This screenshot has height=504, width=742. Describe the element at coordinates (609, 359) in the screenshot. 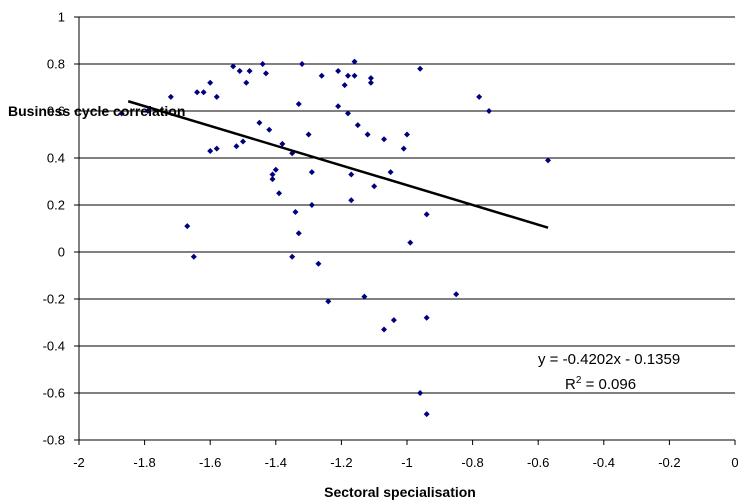

I see `trendline-equation: y = -0.4202x - 0.1359` at that location.